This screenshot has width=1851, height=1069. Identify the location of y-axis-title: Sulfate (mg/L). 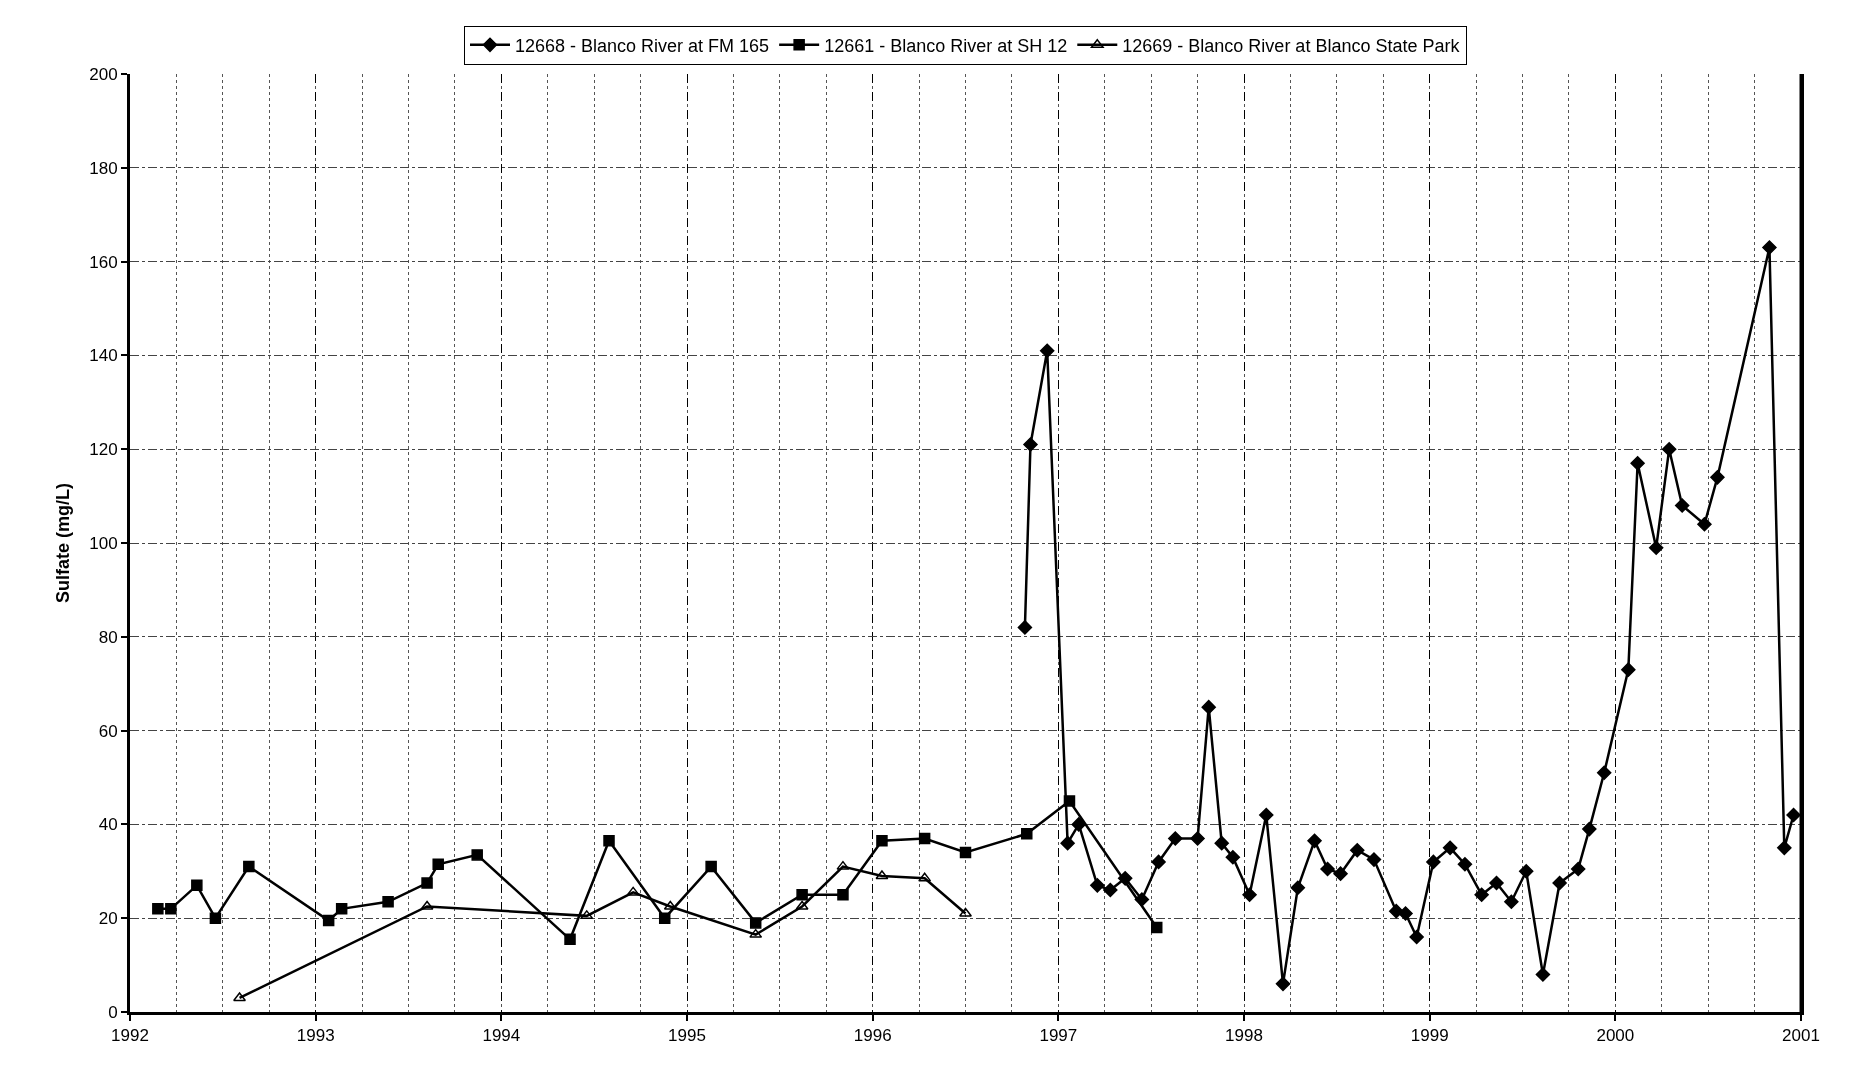
(63, 543).